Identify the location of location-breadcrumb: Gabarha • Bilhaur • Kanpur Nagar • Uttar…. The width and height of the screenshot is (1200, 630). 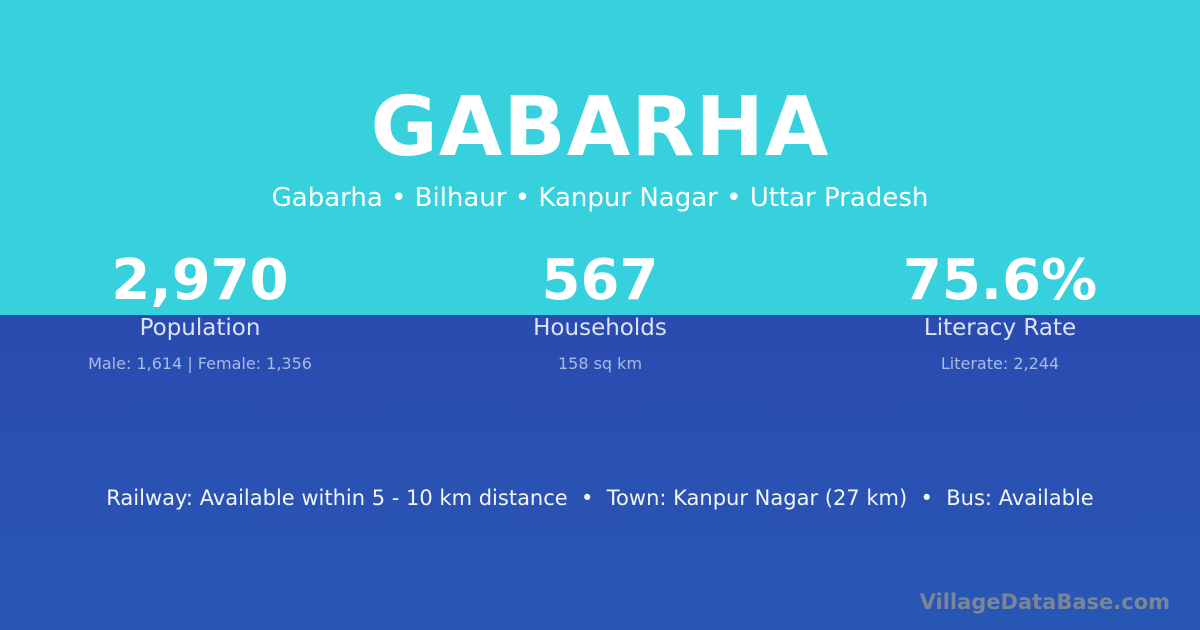
(600, 198).